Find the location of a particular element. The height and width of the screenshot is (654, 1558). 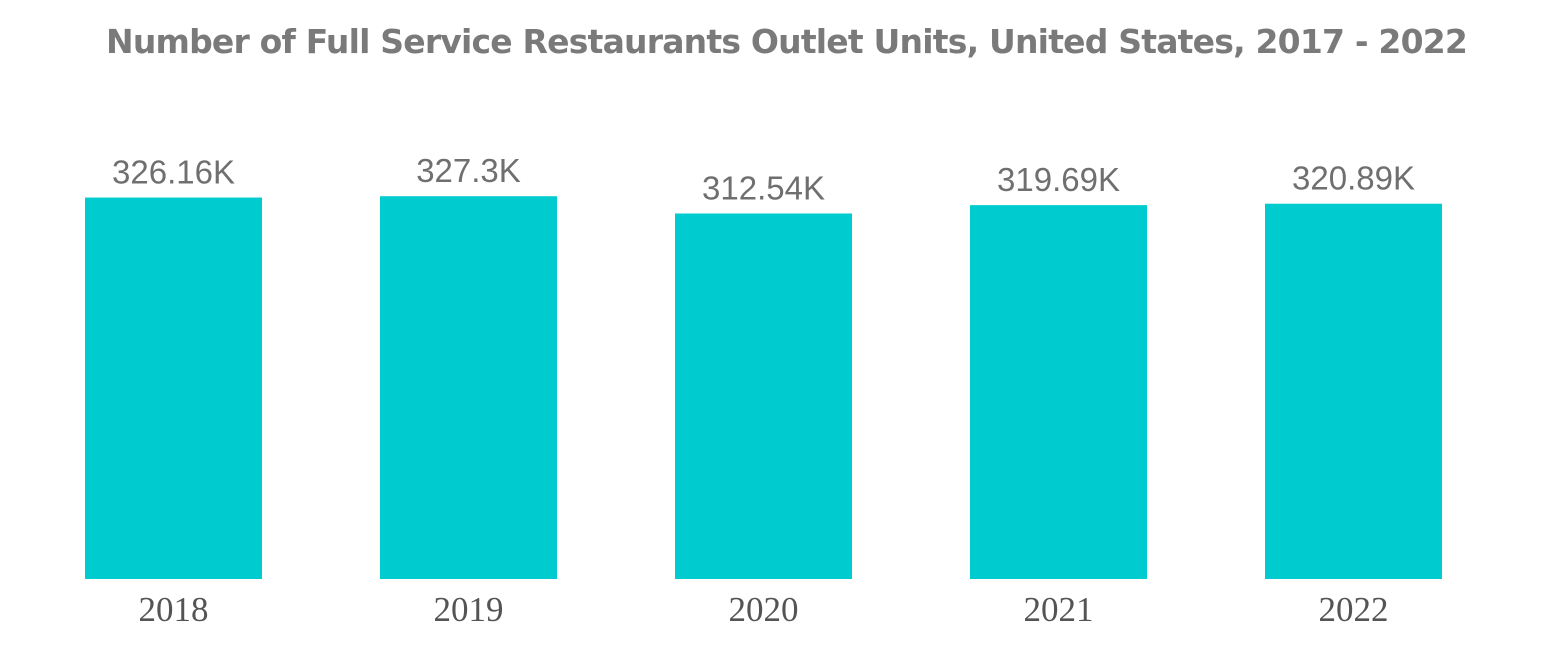

bar-2022 is located at coordinates (1353, 391).